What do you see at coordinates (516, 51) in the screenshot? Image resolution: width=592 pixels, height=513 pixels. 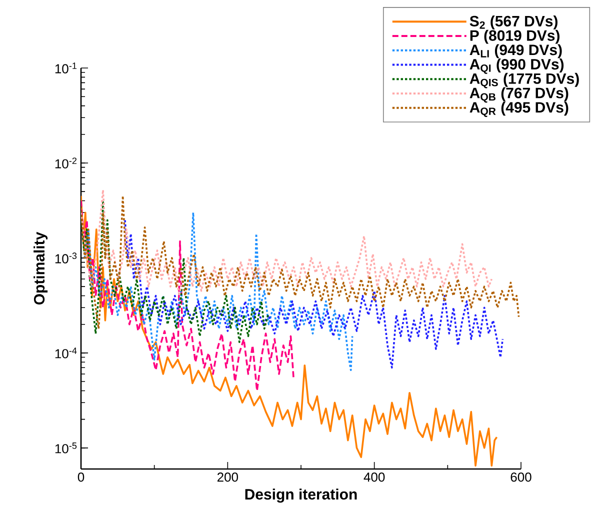 I see `legend-label: A$_{LI}$ (949 DVs)` at bounding box center [516, 51].